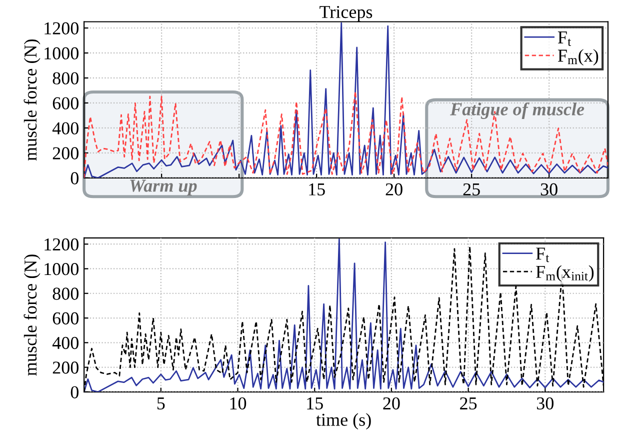 The height and width of the screenshot is (435, 632). Describe the element at coordinates (163, 188) in the screenshot. I see `band-label: Warm up` at that location.